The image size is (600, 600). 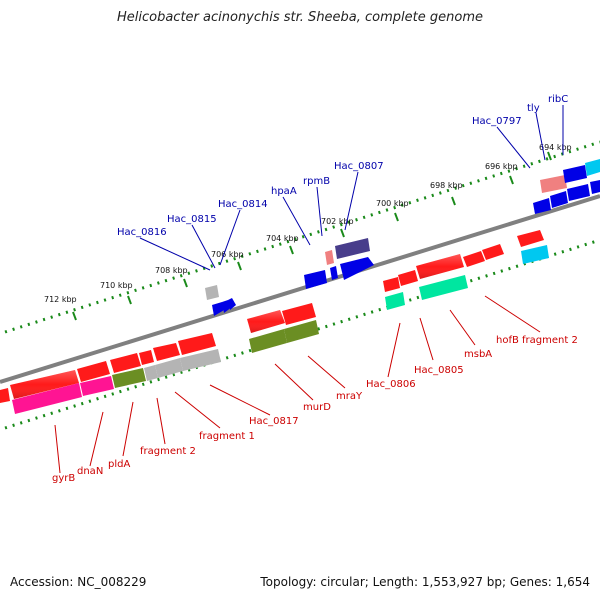 I want to click on gene-tly-block, so click(x=575, y=174).